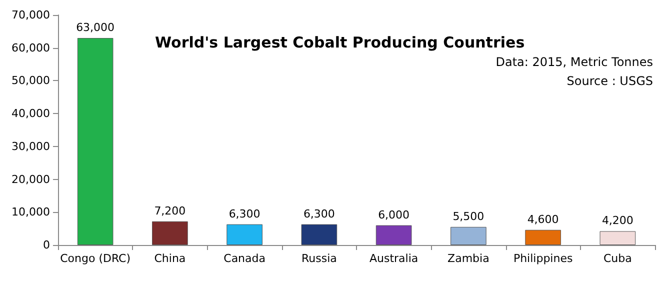 The width and height of the screenshot is (667, 290). I want to click on y-tick-label: 60,000, so click(31, 47).